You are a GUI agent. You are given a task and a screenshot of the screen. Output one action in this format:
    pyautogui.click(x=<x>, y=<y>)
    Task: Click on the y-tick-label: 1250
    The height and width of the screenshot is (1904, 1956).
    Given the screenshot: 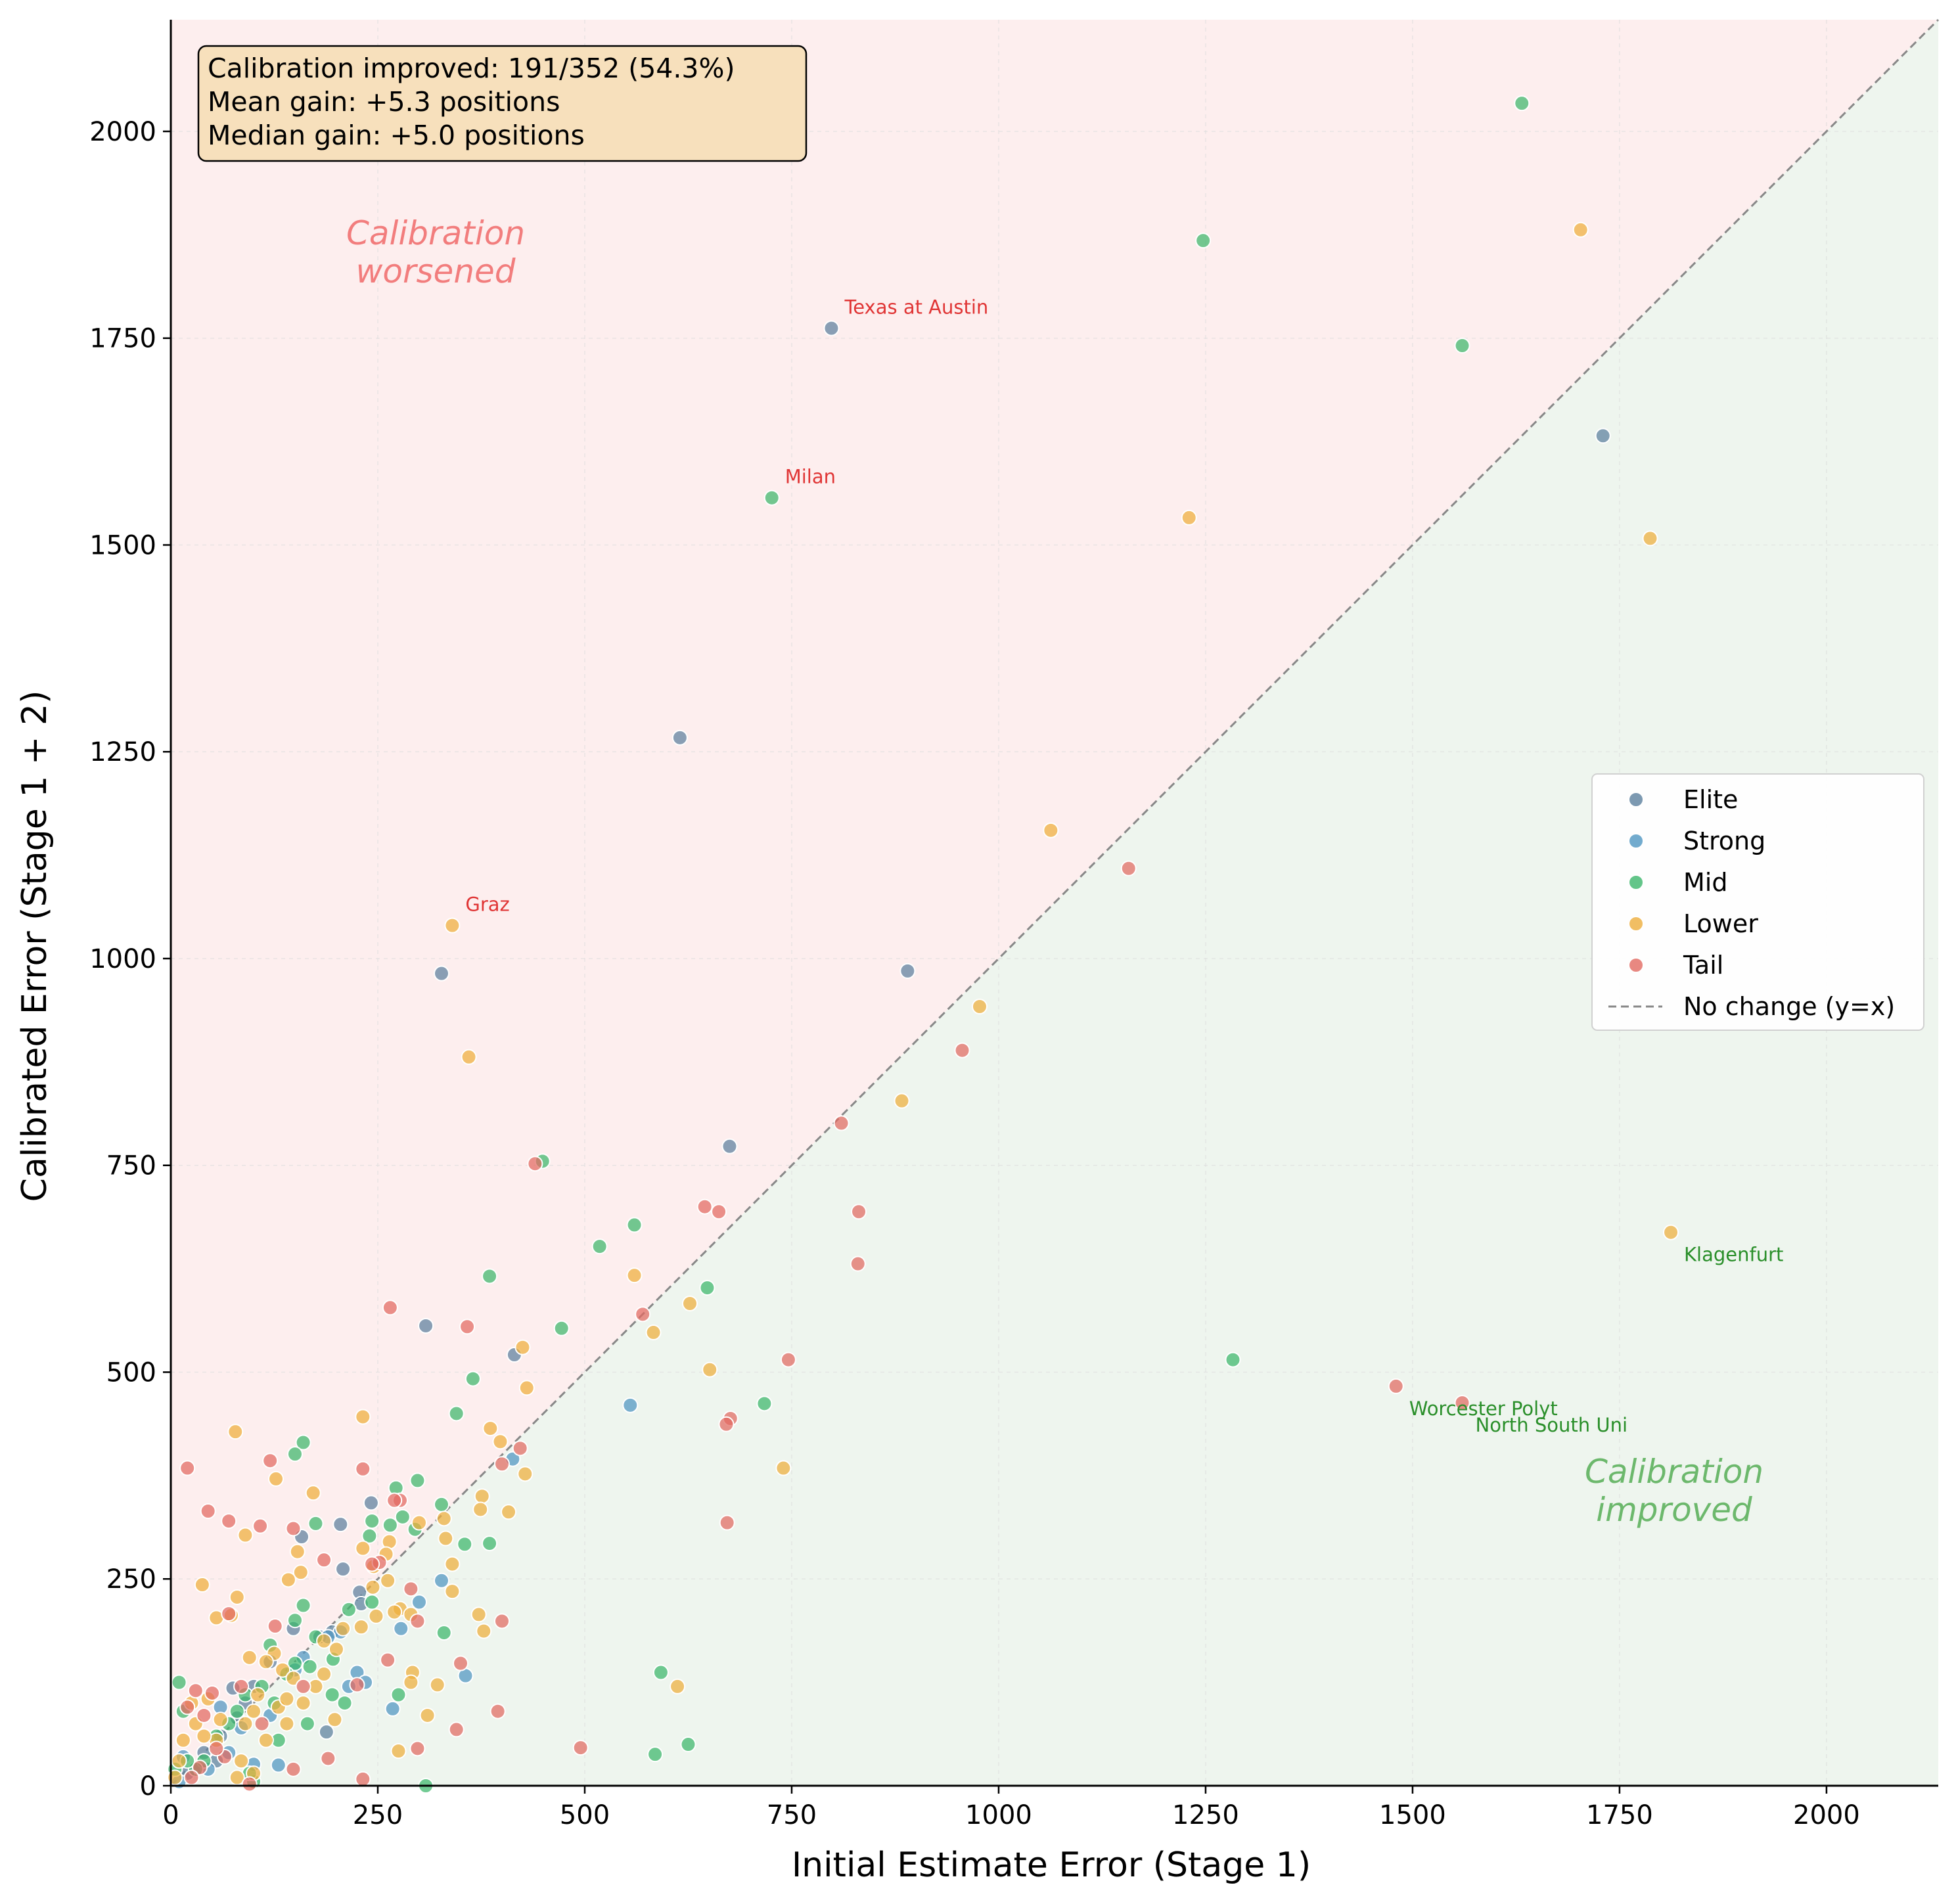 What is the action you would take?
    pyautogui.click(x=122, y=752)
    